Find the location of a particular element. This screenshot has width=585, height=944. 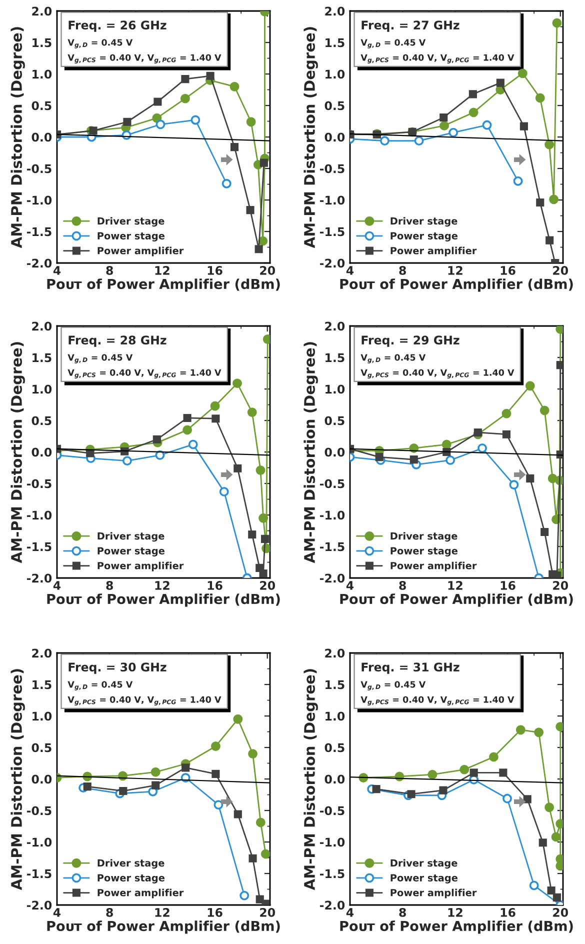

annotation: Freq. = 26 GHz is located at coordinates (117, 26).